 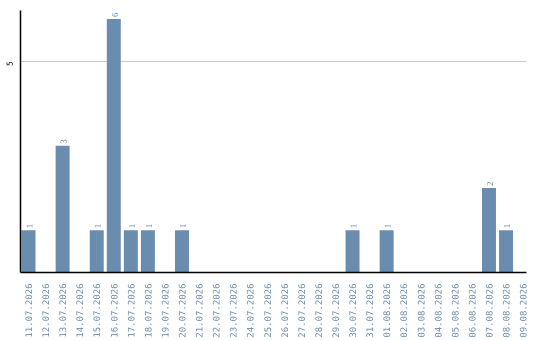 I want to click on x-tick-label: 28.07.2026, so click(x=319, y=310).